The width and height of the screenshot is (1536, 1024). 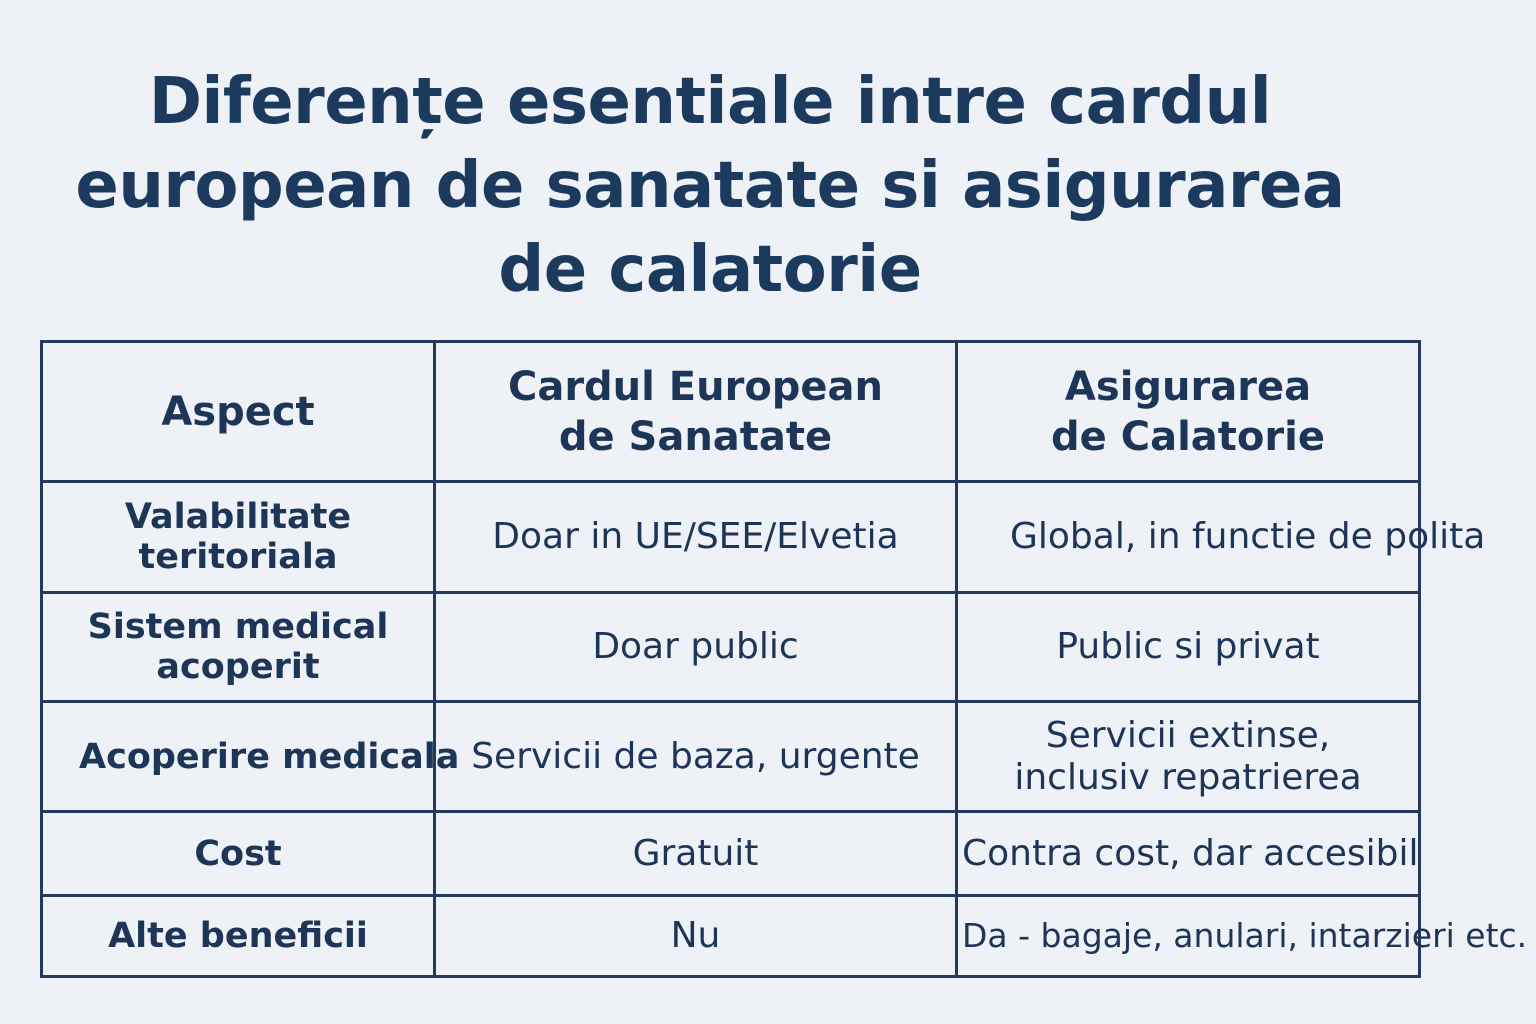 I want to click on row-aspect-cell: Cost, so click(x=238, y=853).